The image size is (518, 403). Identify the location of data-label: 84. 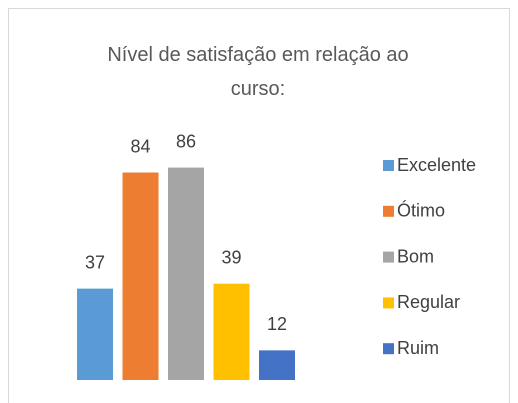
(140, 146).